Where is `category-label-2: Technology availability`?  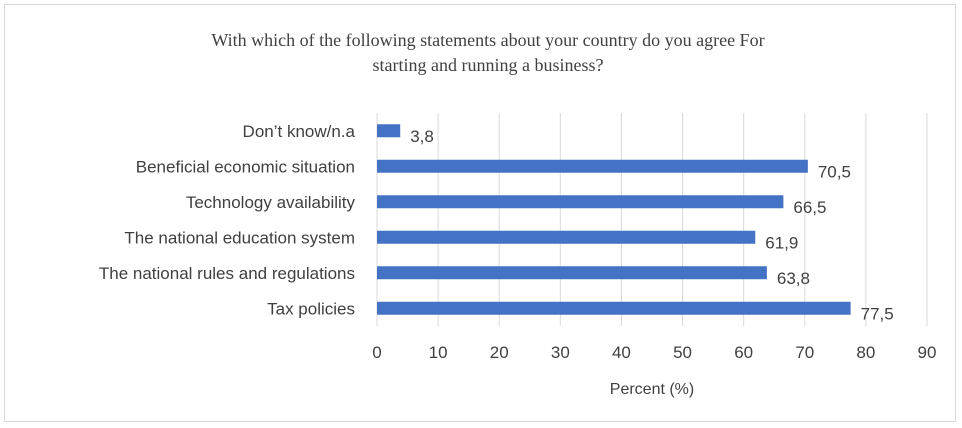 category-label-2: Technology availability is located at coordinates (271, 202).